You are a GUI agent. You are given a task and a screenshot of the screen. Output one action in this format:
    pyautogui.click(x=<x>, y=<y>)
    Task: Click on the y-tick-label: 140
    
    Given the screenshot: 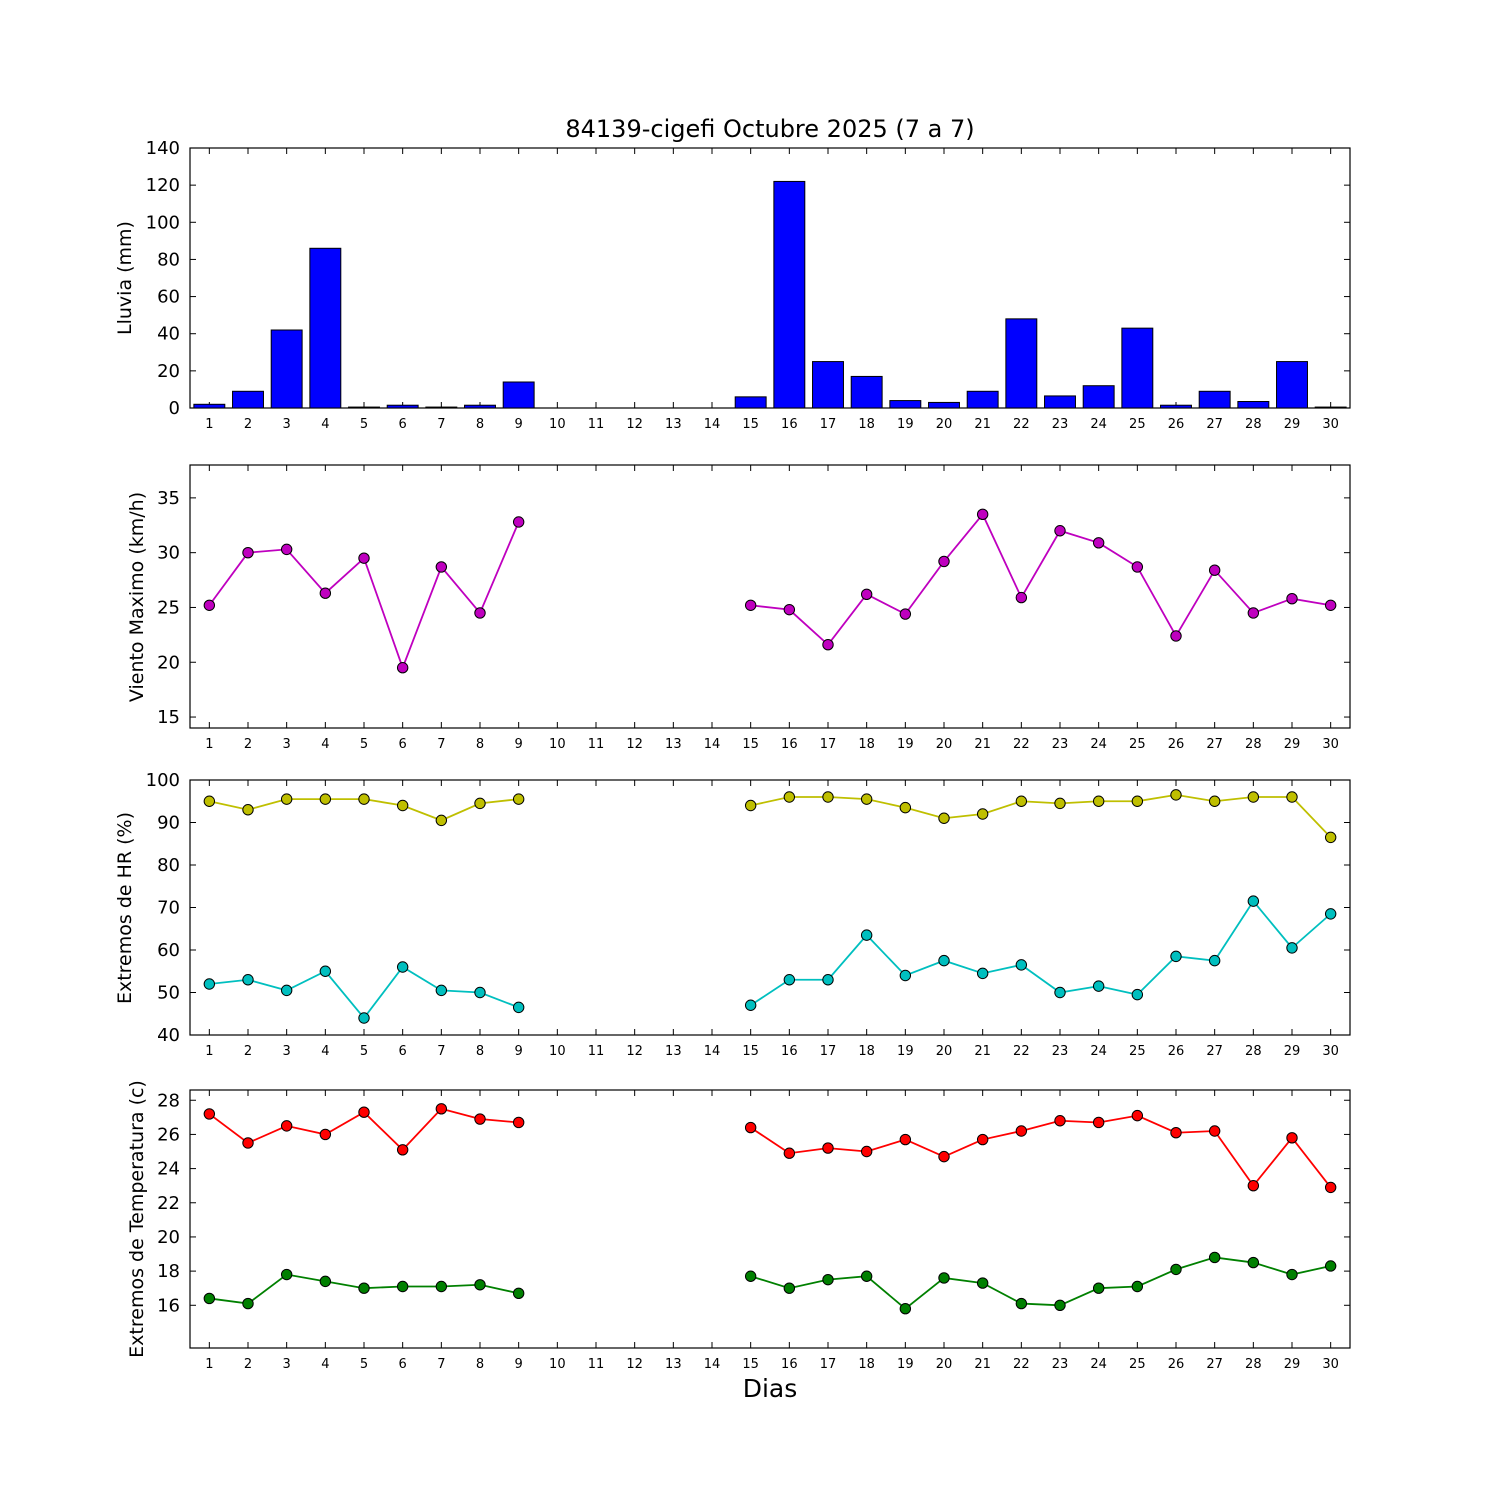 What is the action you would take?
    pyautogui.click(x=163, y=148)
    